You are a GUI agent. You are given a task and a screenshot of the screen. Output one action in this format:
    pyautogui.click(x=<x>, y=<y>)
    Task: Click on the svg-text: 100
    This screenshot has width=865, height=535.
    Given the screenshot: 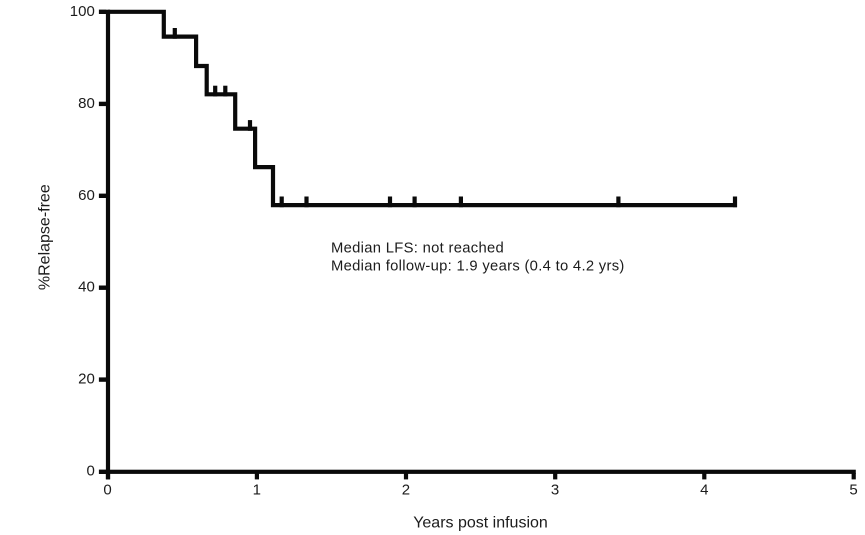 What is the action you would take?
    pyautogui.click(x=82, y=11)
    